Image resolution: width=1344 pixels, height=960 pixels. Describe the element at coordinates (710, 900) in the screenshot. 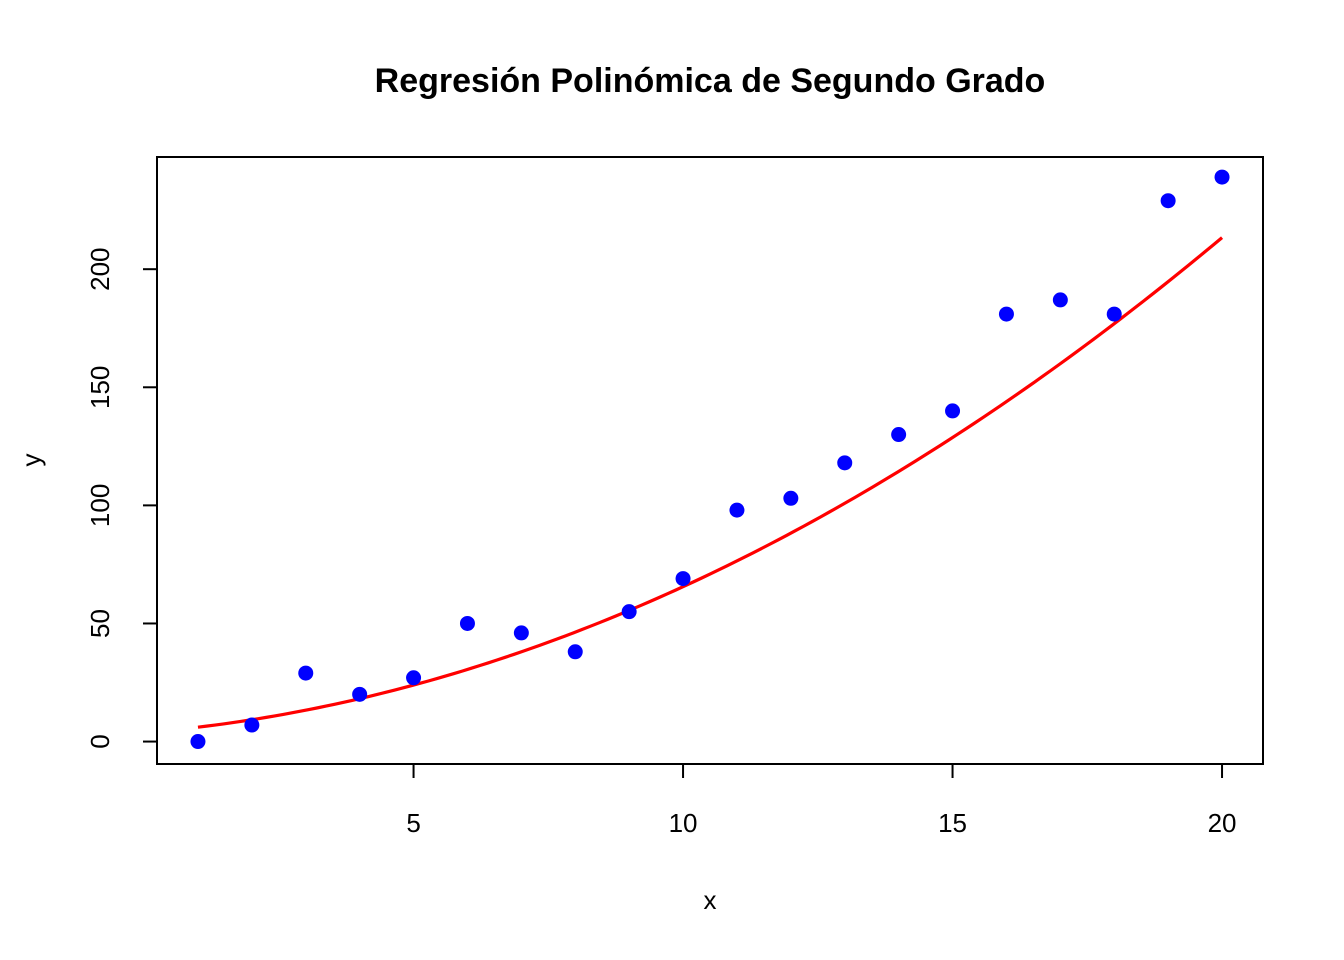

I see `x-axis-label: x` at that location.